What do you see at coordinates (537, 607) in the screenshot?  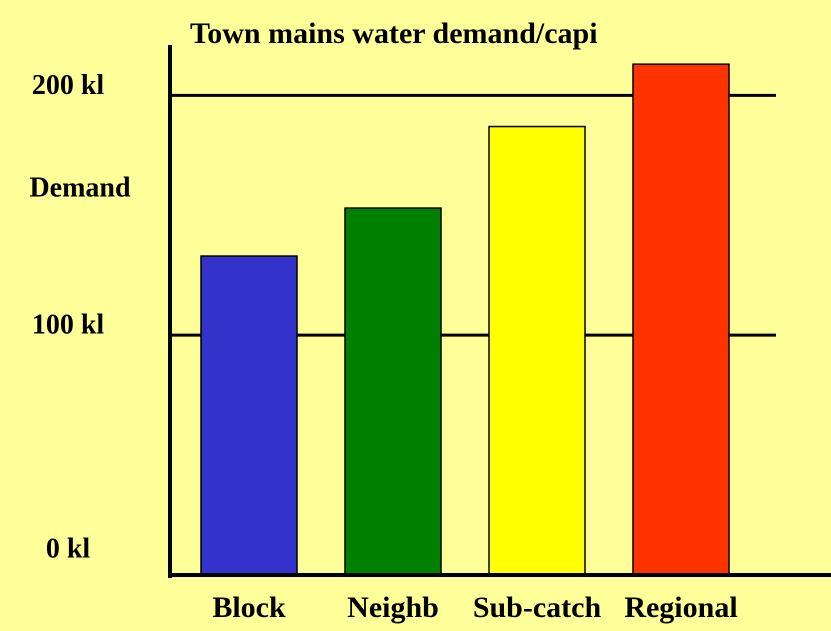 I see `x-tick-label: Sub-catch` at bounding box center [537, 607].